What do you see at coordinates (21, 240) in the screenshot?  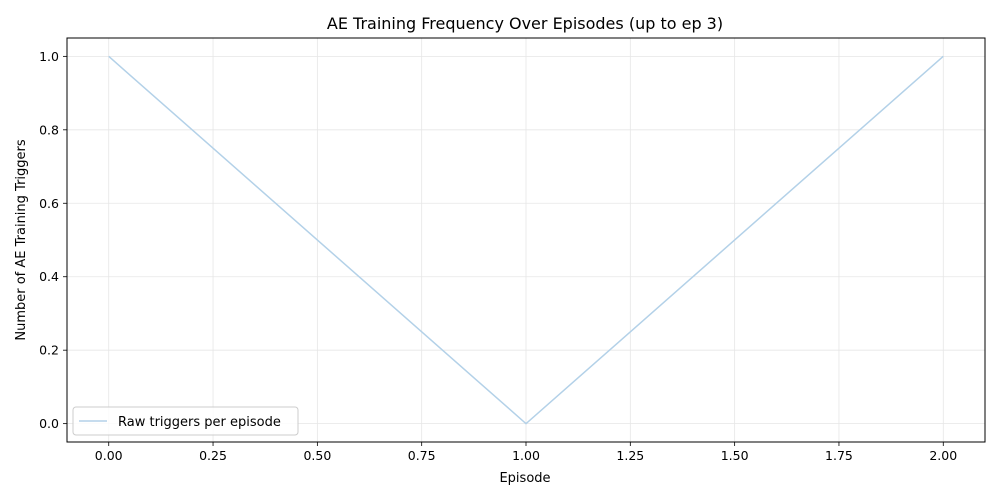 I see `y-axis-label: Number of AE Training Triggers` at bounding box center [21, 240].